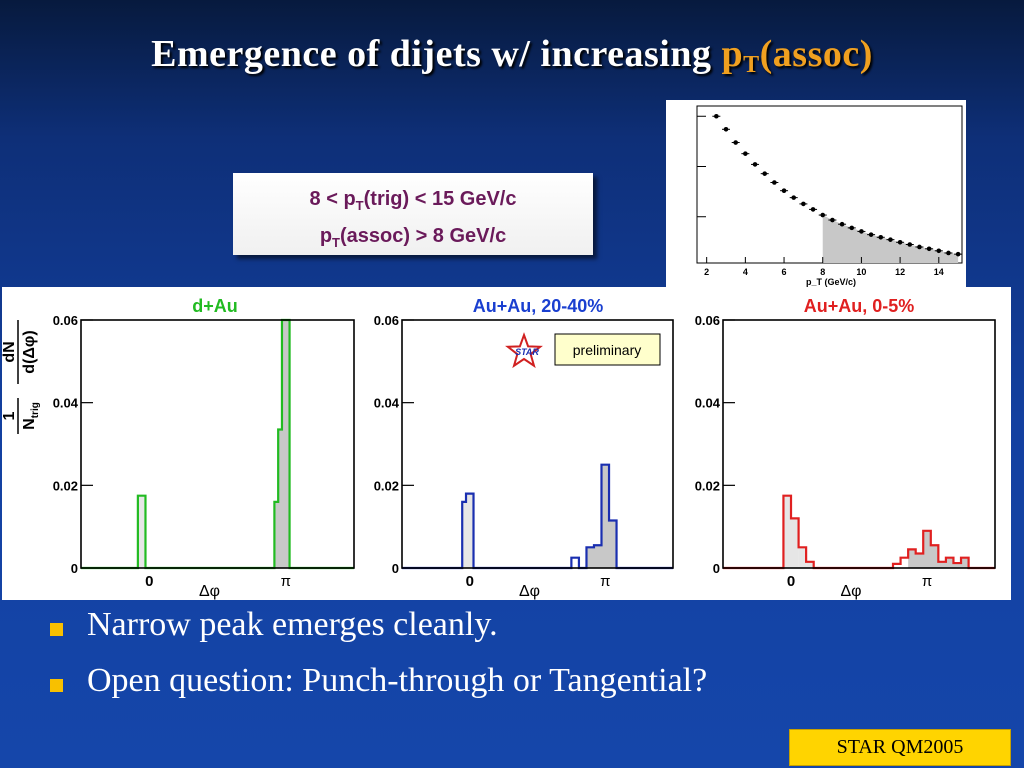  What do you see at coordinates (751, 65) in the screenshot?
I see `title-sub: T` at bounding box center [751, 65].